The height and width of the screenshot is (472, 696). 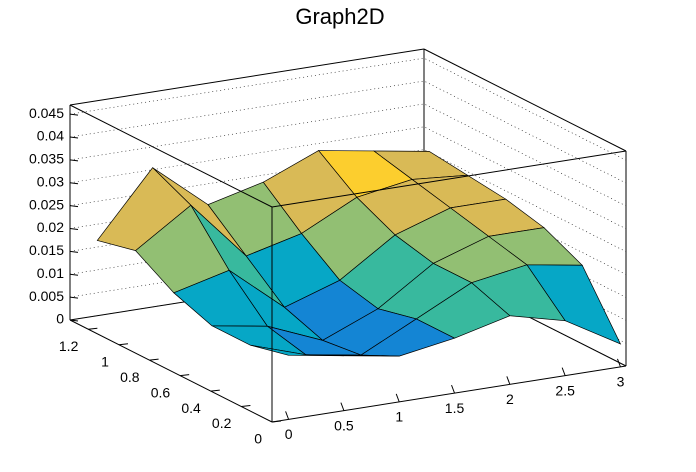 What do you see at coordinates (565, 390) in the screenshot?
I see `x-tick-label: 2.5` at bounding box center [565, 390].